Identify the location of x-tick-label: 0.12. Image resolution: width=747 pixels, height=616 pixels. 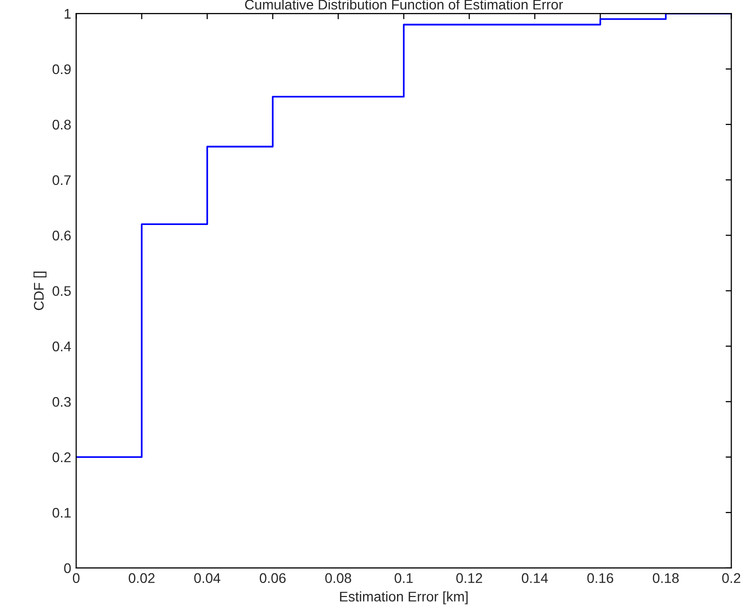
(469, 578).